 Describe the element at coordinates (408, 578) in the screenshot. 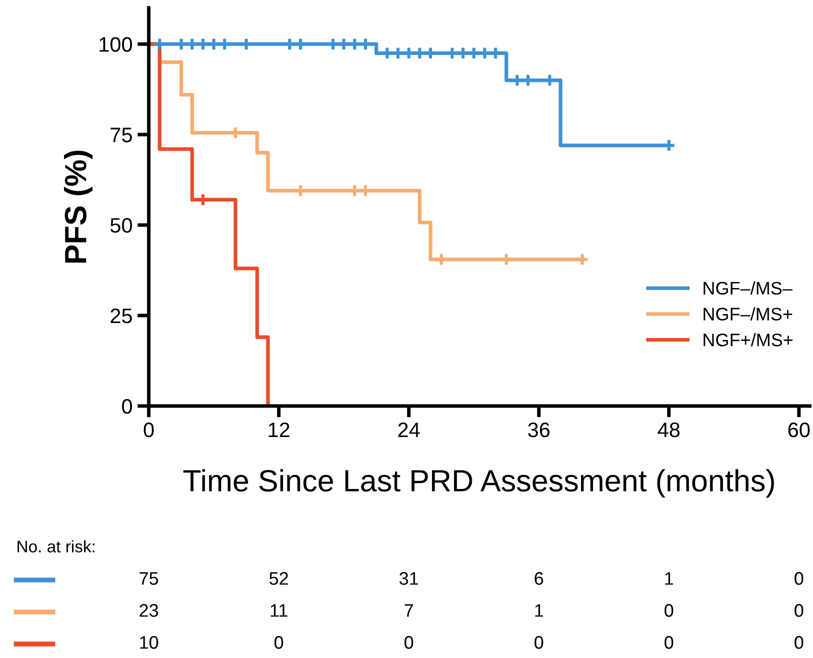

I see `text: 31` at that location.